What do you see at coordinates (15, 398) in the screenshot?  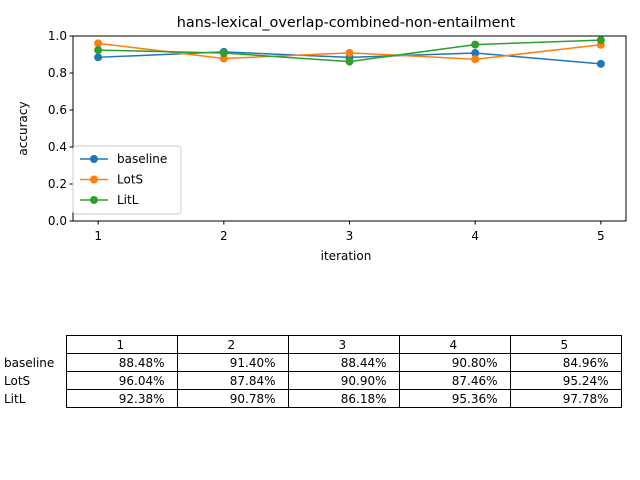 I see `table-row-label: LitL` at bounding box center [15, 398].